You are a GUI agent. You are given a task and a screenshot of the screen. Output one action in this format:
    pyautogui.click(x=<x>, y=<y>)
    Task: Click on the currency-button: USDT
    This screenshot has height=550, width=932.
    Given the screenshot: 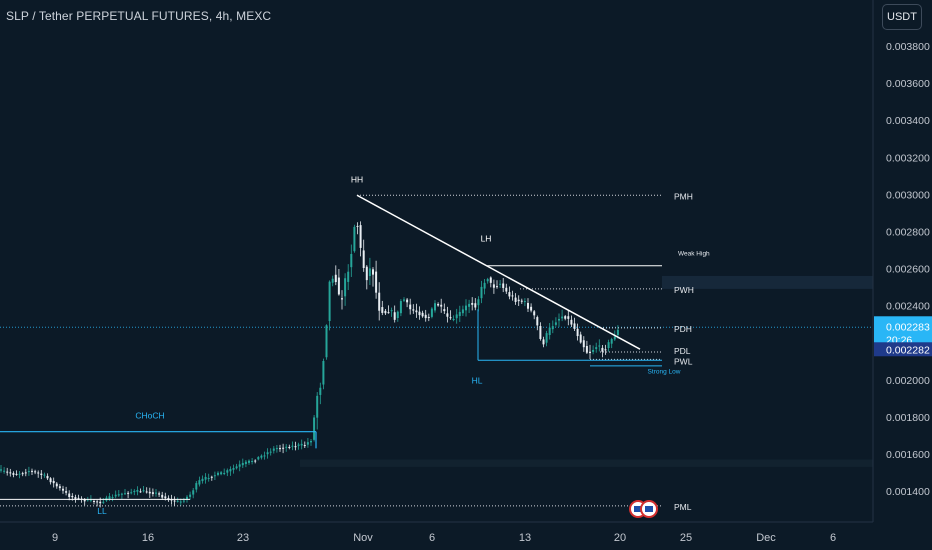 What is the action you would take?
    pyautogui.click(x=902, y=17)
    